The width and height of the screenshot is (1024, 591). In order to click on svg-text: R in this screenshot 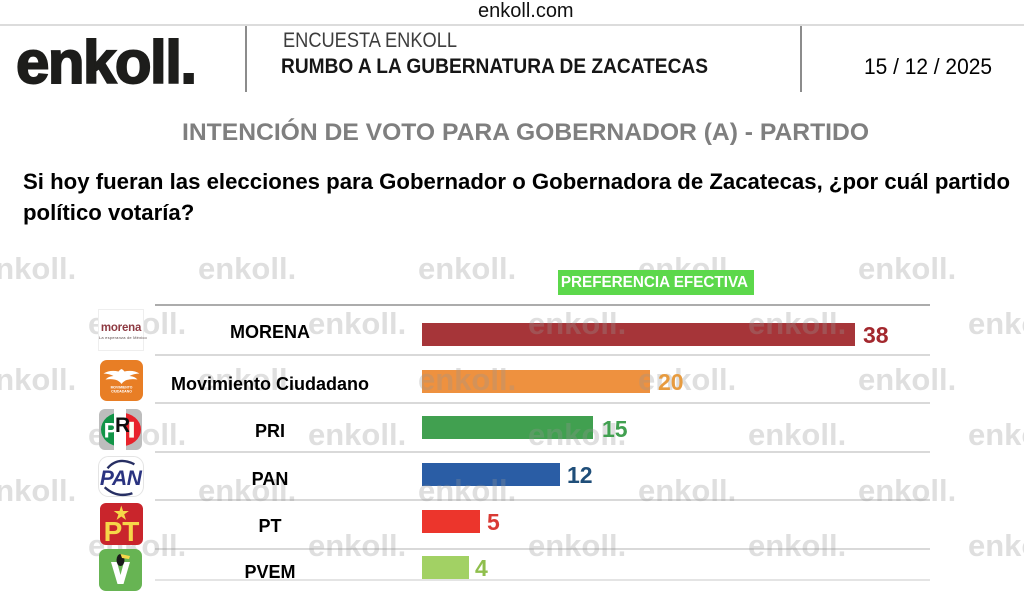, I will do `click(122, 425)`.